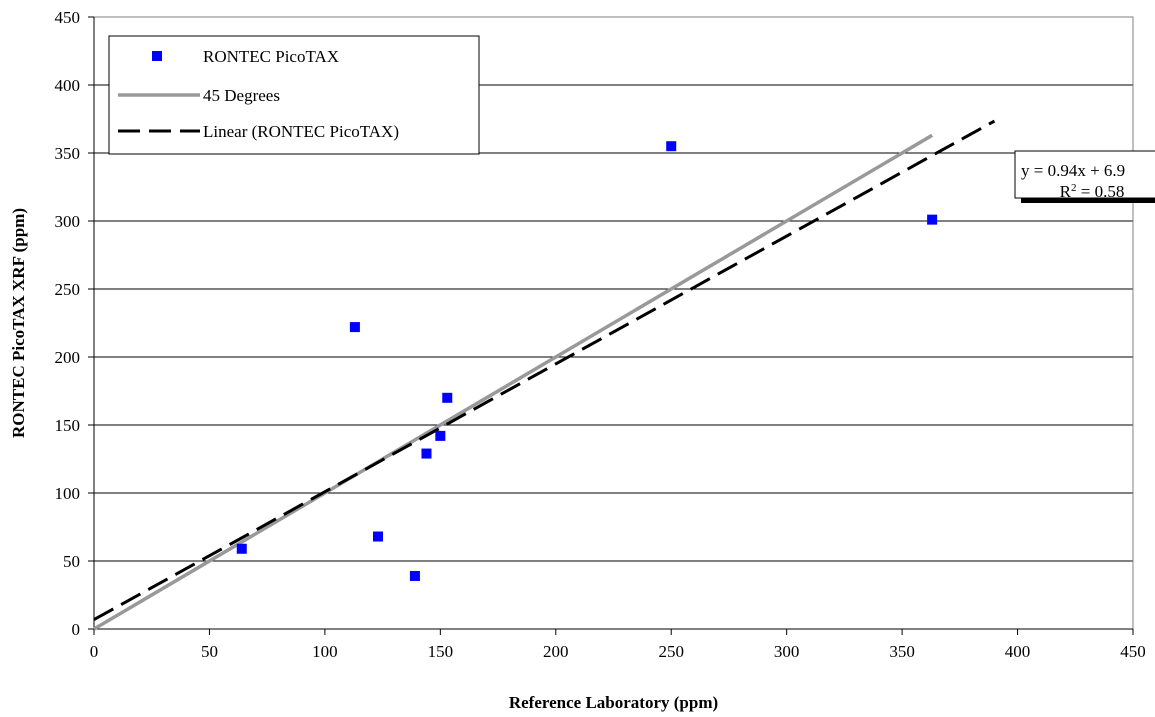 This screenshot has height=717, width=1155. What do you see at coordinates (787, 651) in the screenshot?
I see `x-tick-label-300: 300` at bounding box center [787, 651].